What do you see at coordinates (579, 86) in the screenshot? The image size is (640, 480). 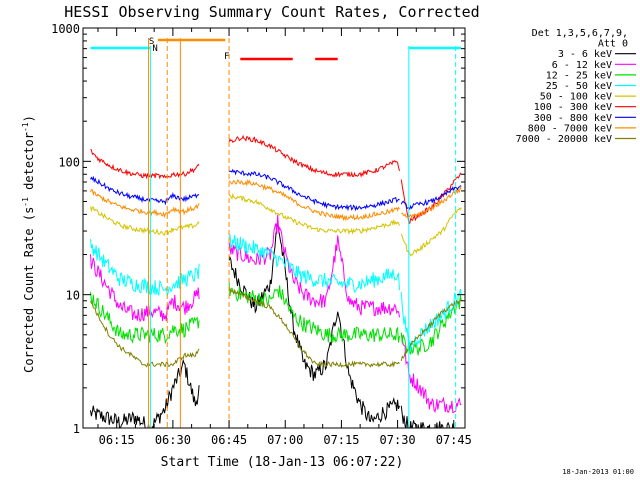 I see `legend-entry-label-4: 25 - 50 keV` at bounding box center [579, 86].